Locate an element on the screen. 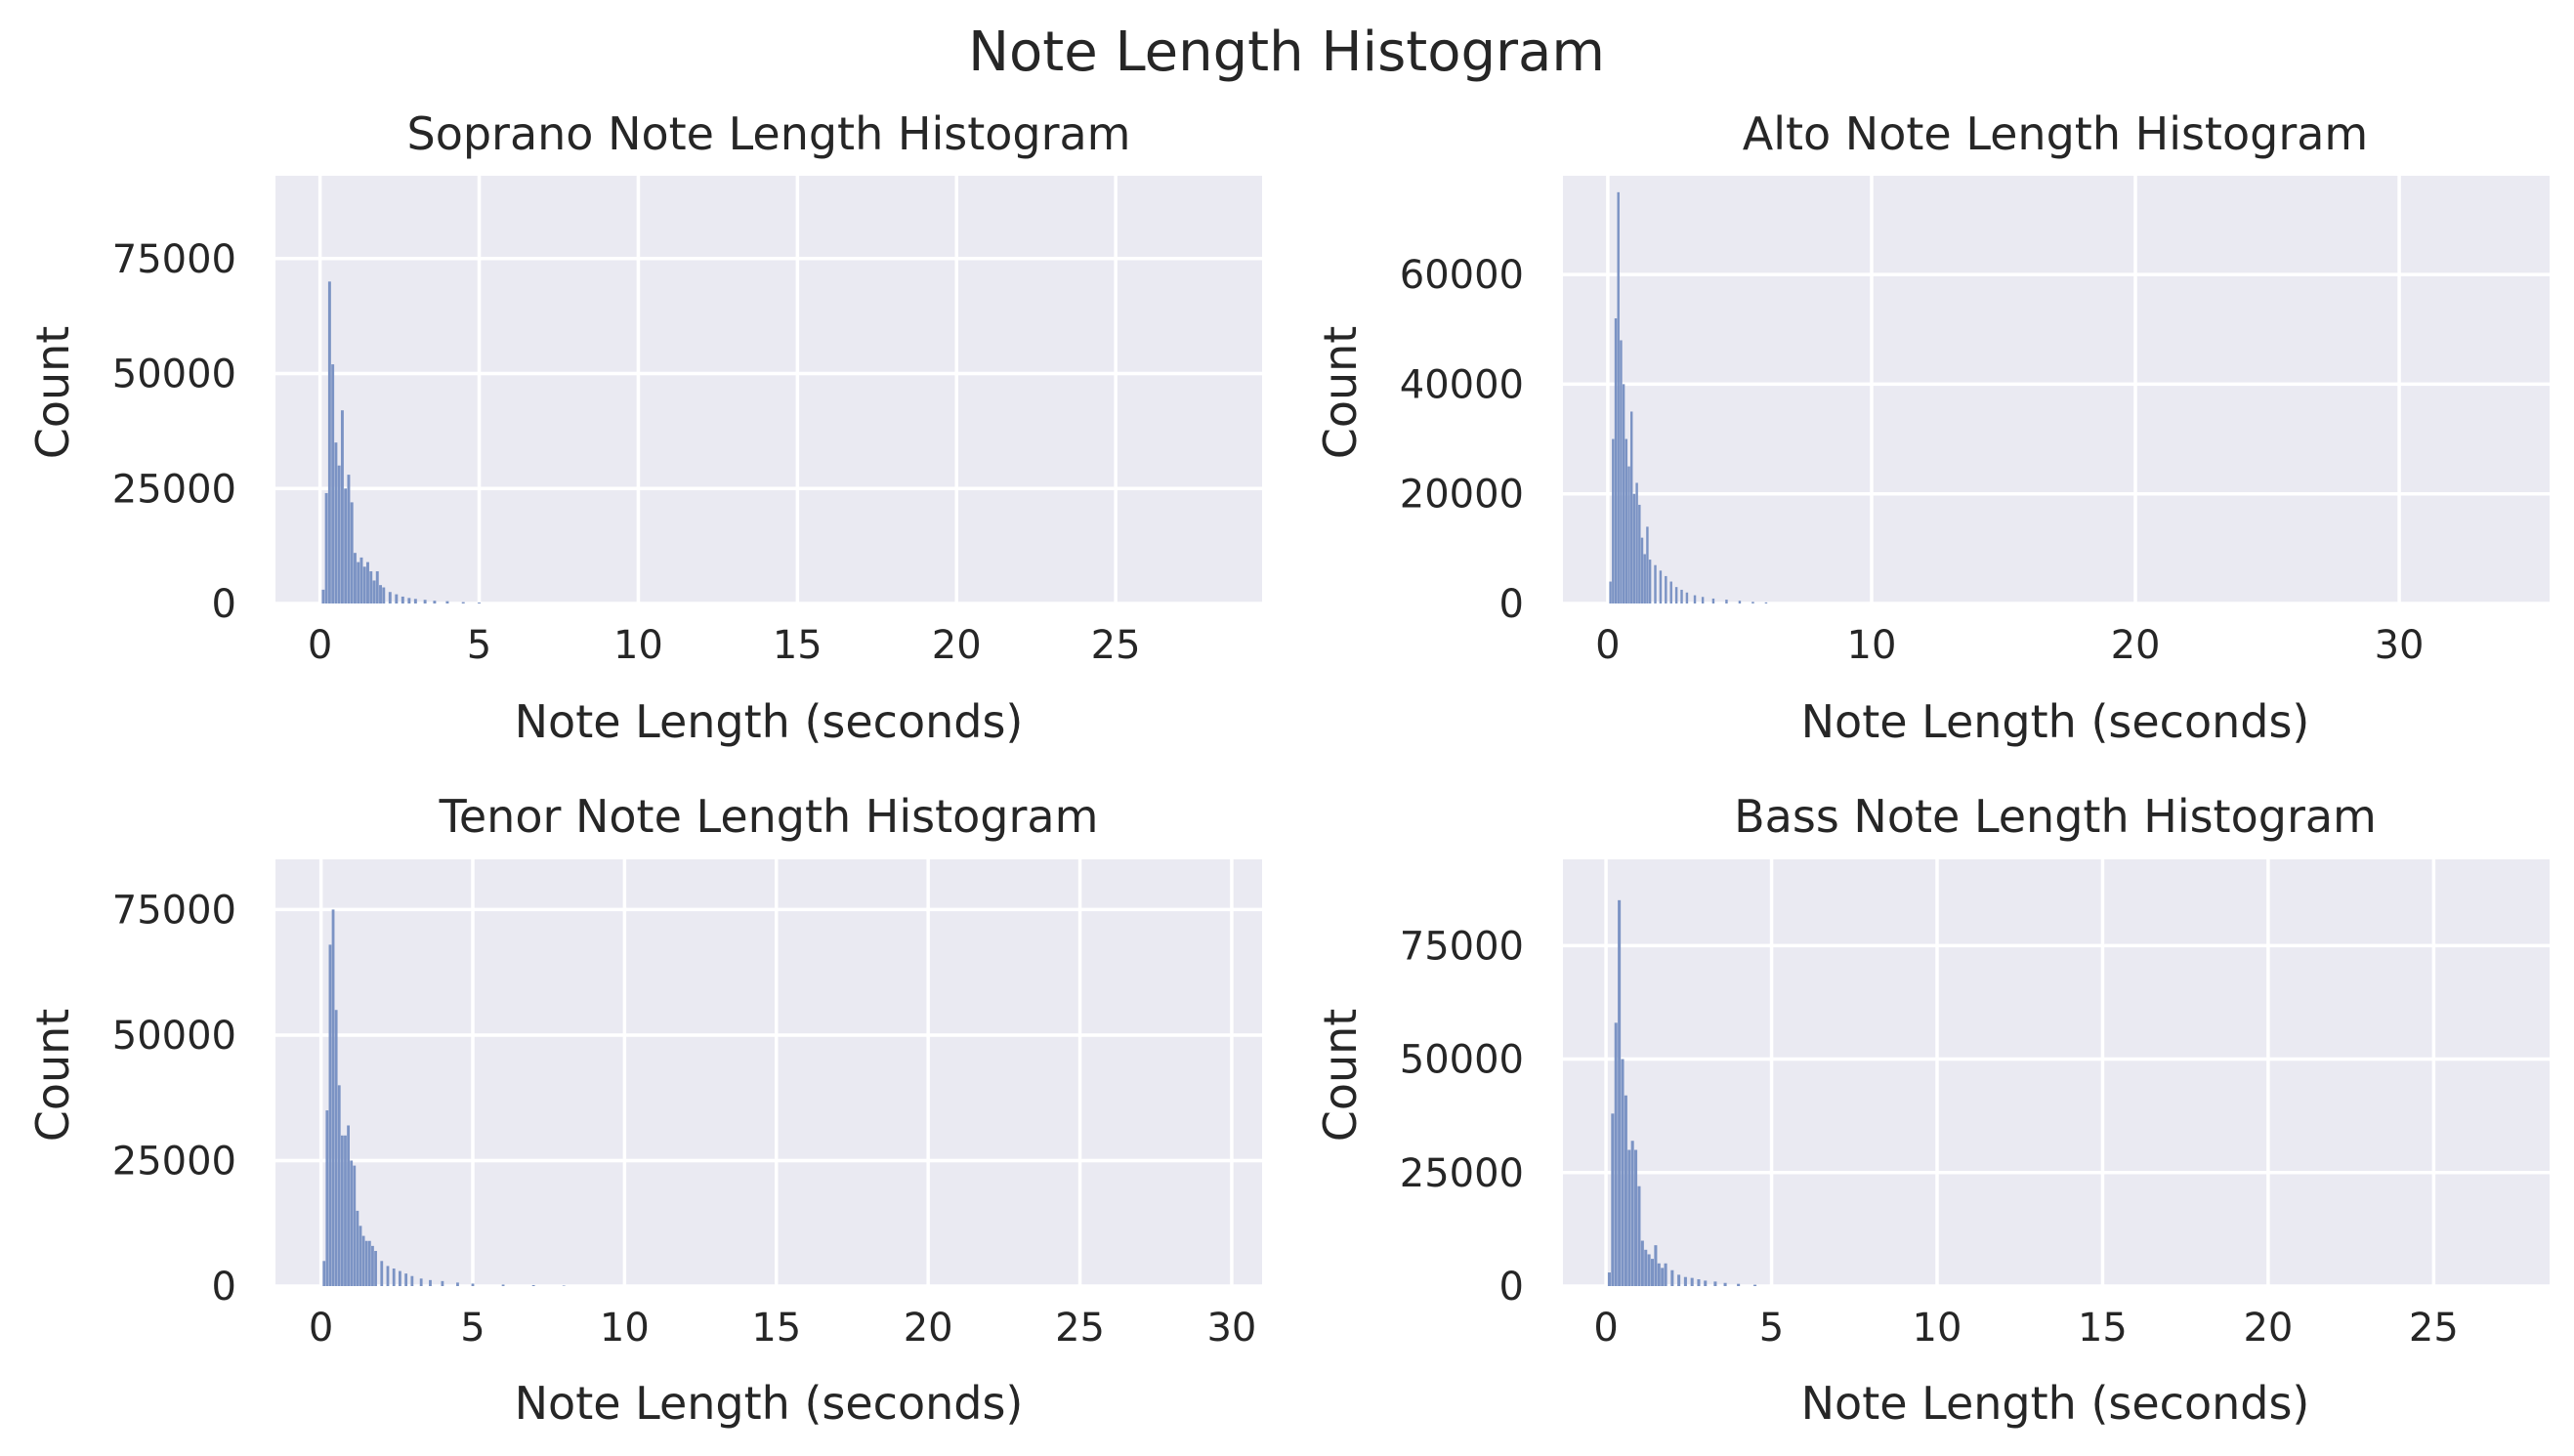 The width and height of the screenshot is (2574, 1456). soprano-x-tick-label: 25 is located at coordinates (1116, 645).